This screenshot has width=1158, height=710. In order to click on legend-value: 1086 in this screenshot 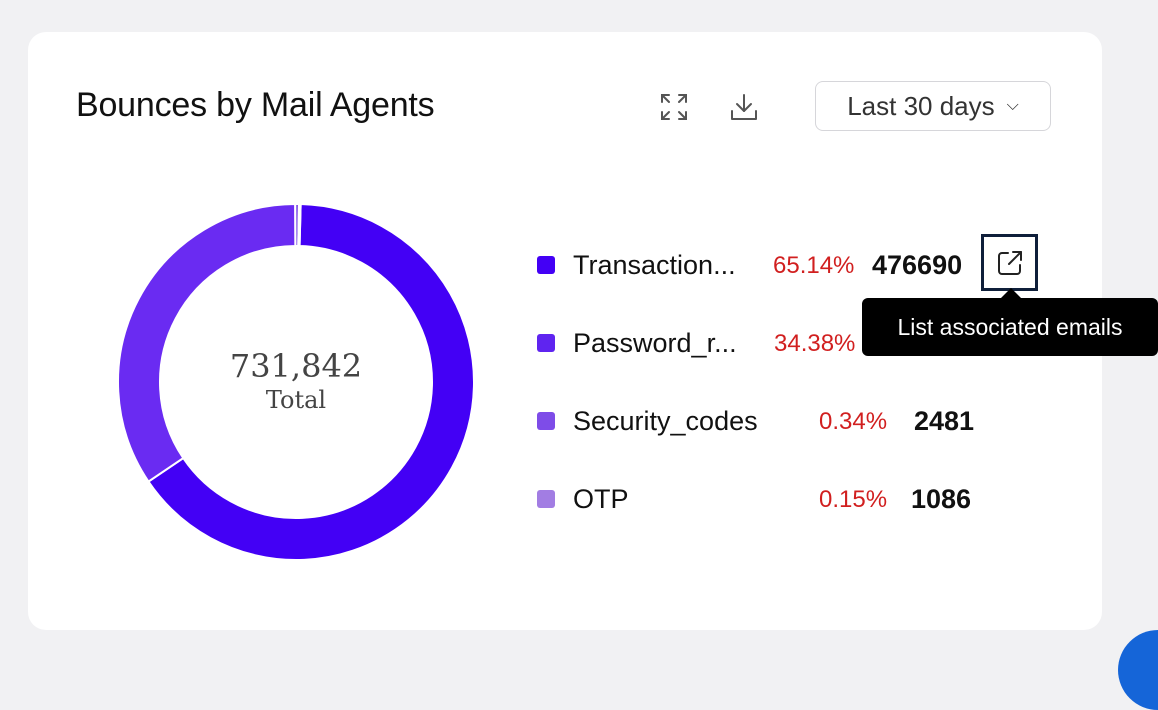, I will do `click(941, 499)`.